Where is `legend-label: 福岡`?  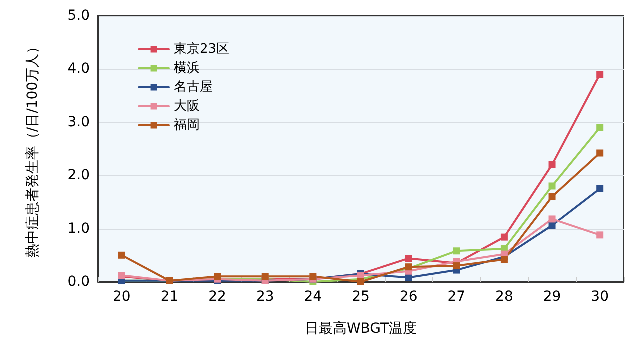
legend-label: 福岡 is located at coordinates (187, 125).